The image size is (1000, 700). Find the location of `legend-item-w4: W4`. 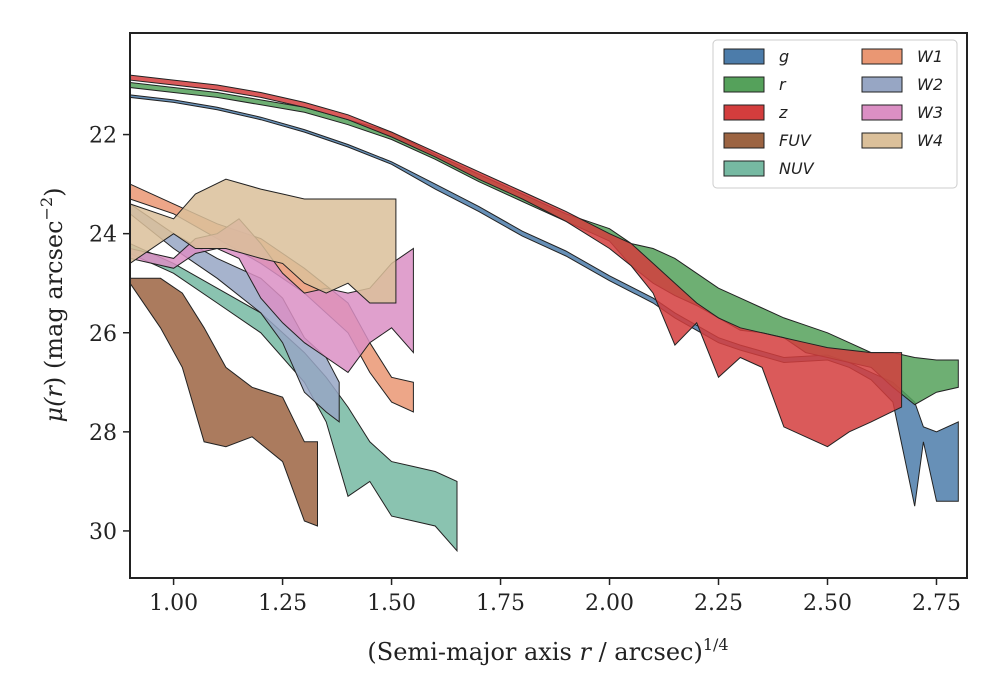

legend-item-w4: W4 is located at coordinates (902, 140).